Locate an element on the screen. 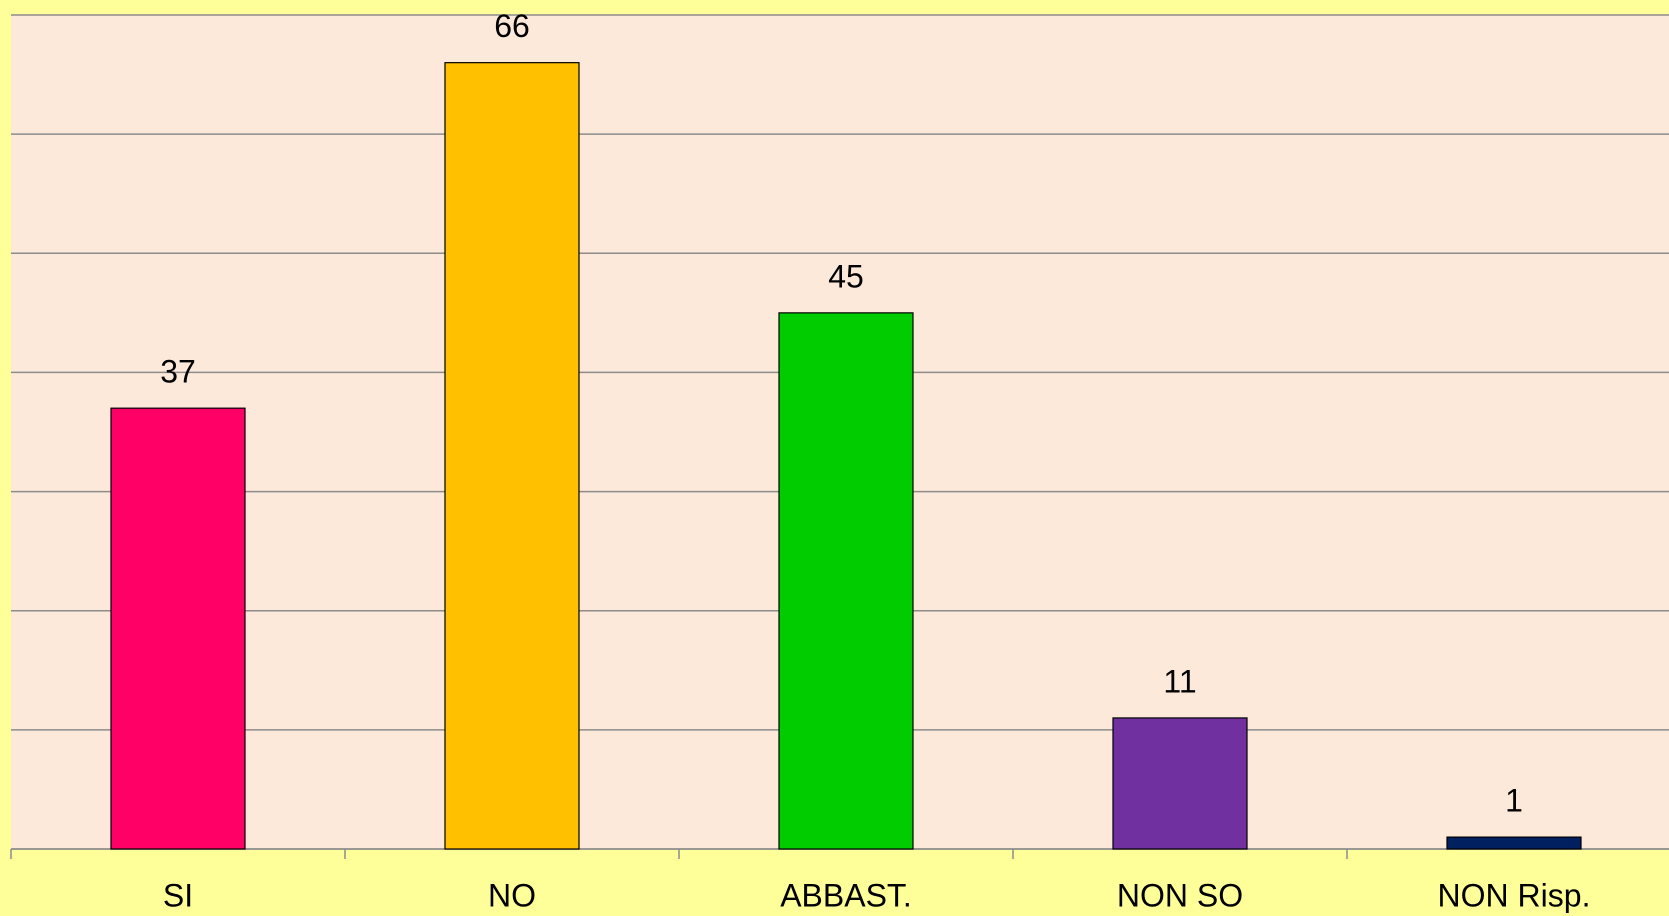 The height and width of the screenshot is (916, 1669). x-tick-label: NON SO is located at coordinates (1180, 895).